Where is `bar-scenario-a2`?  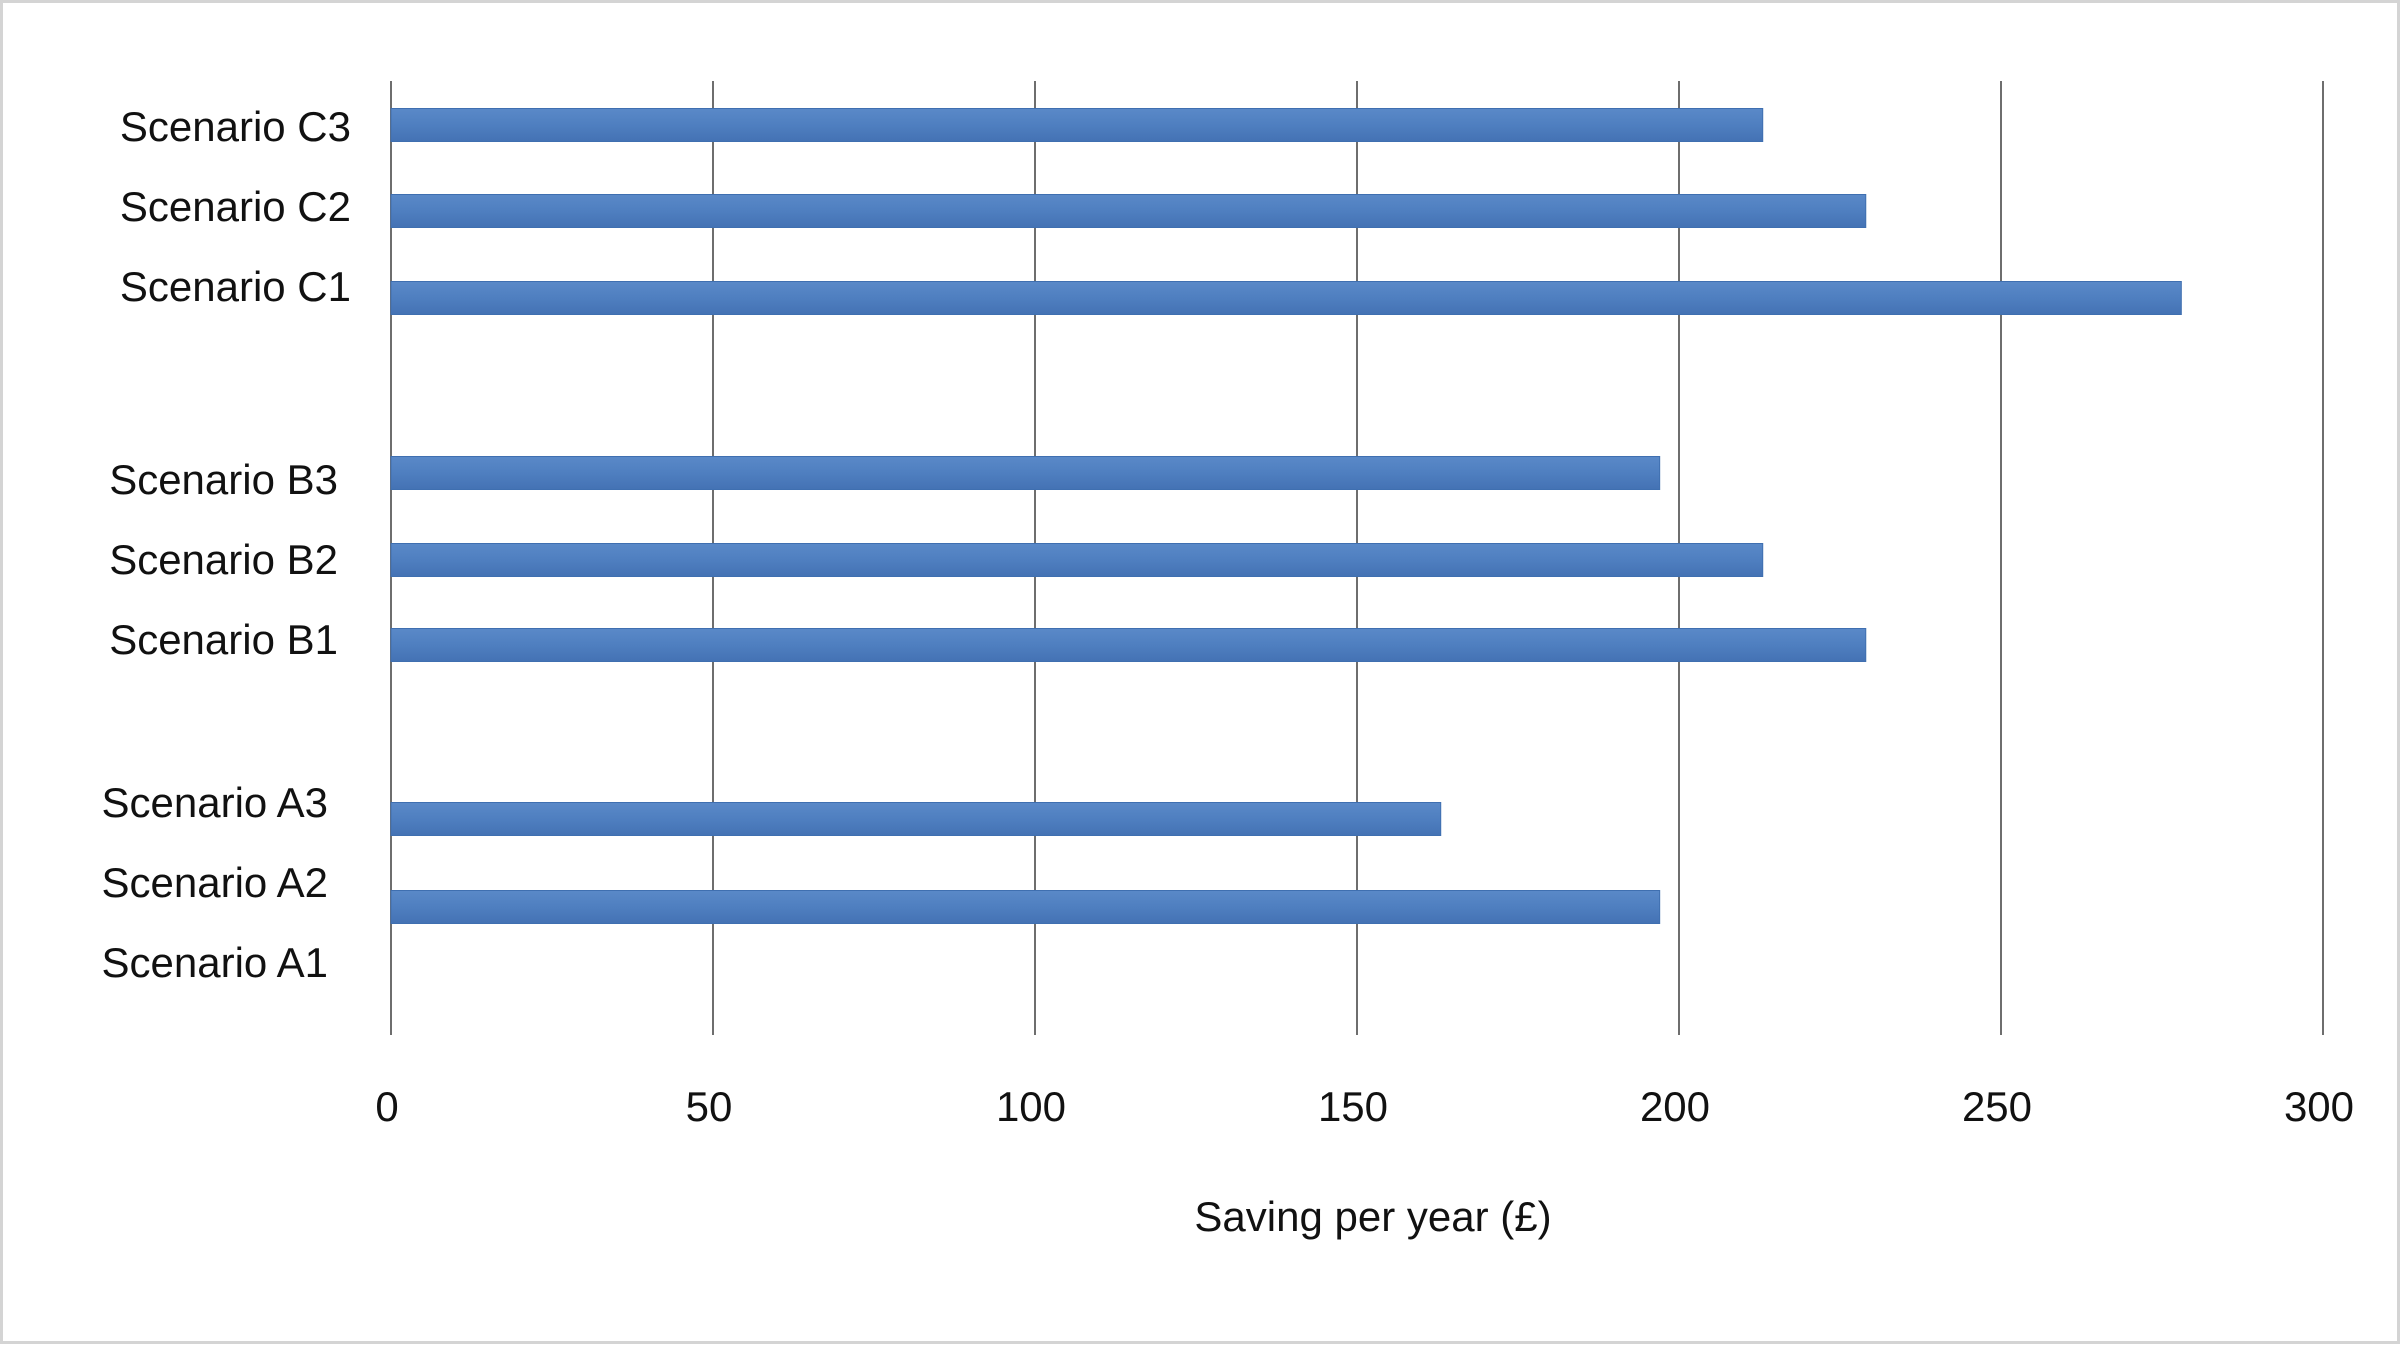 bar-scenario-a2 is located at coordinates (1025, 907).